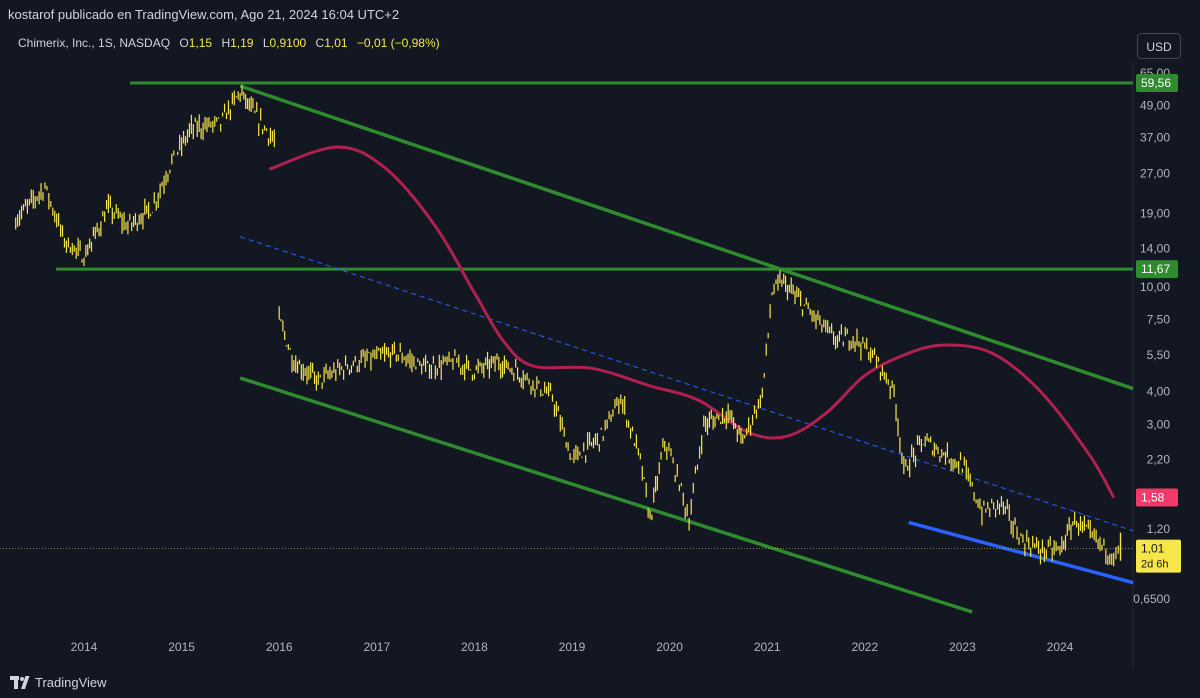 The width and height of the screenshot is (1200, 698). I want to click on x-tick-label: 2016, so click(279, 647).